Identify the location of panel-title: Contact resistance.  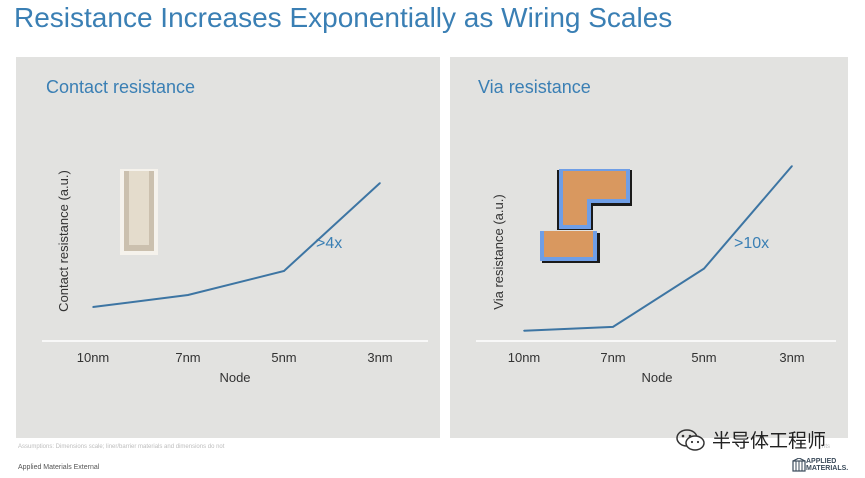
(121, 87).